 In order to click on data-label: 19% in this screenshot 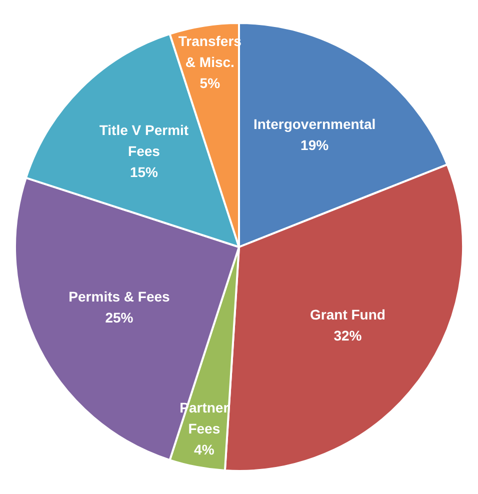, I will do `click(315, 145)`.